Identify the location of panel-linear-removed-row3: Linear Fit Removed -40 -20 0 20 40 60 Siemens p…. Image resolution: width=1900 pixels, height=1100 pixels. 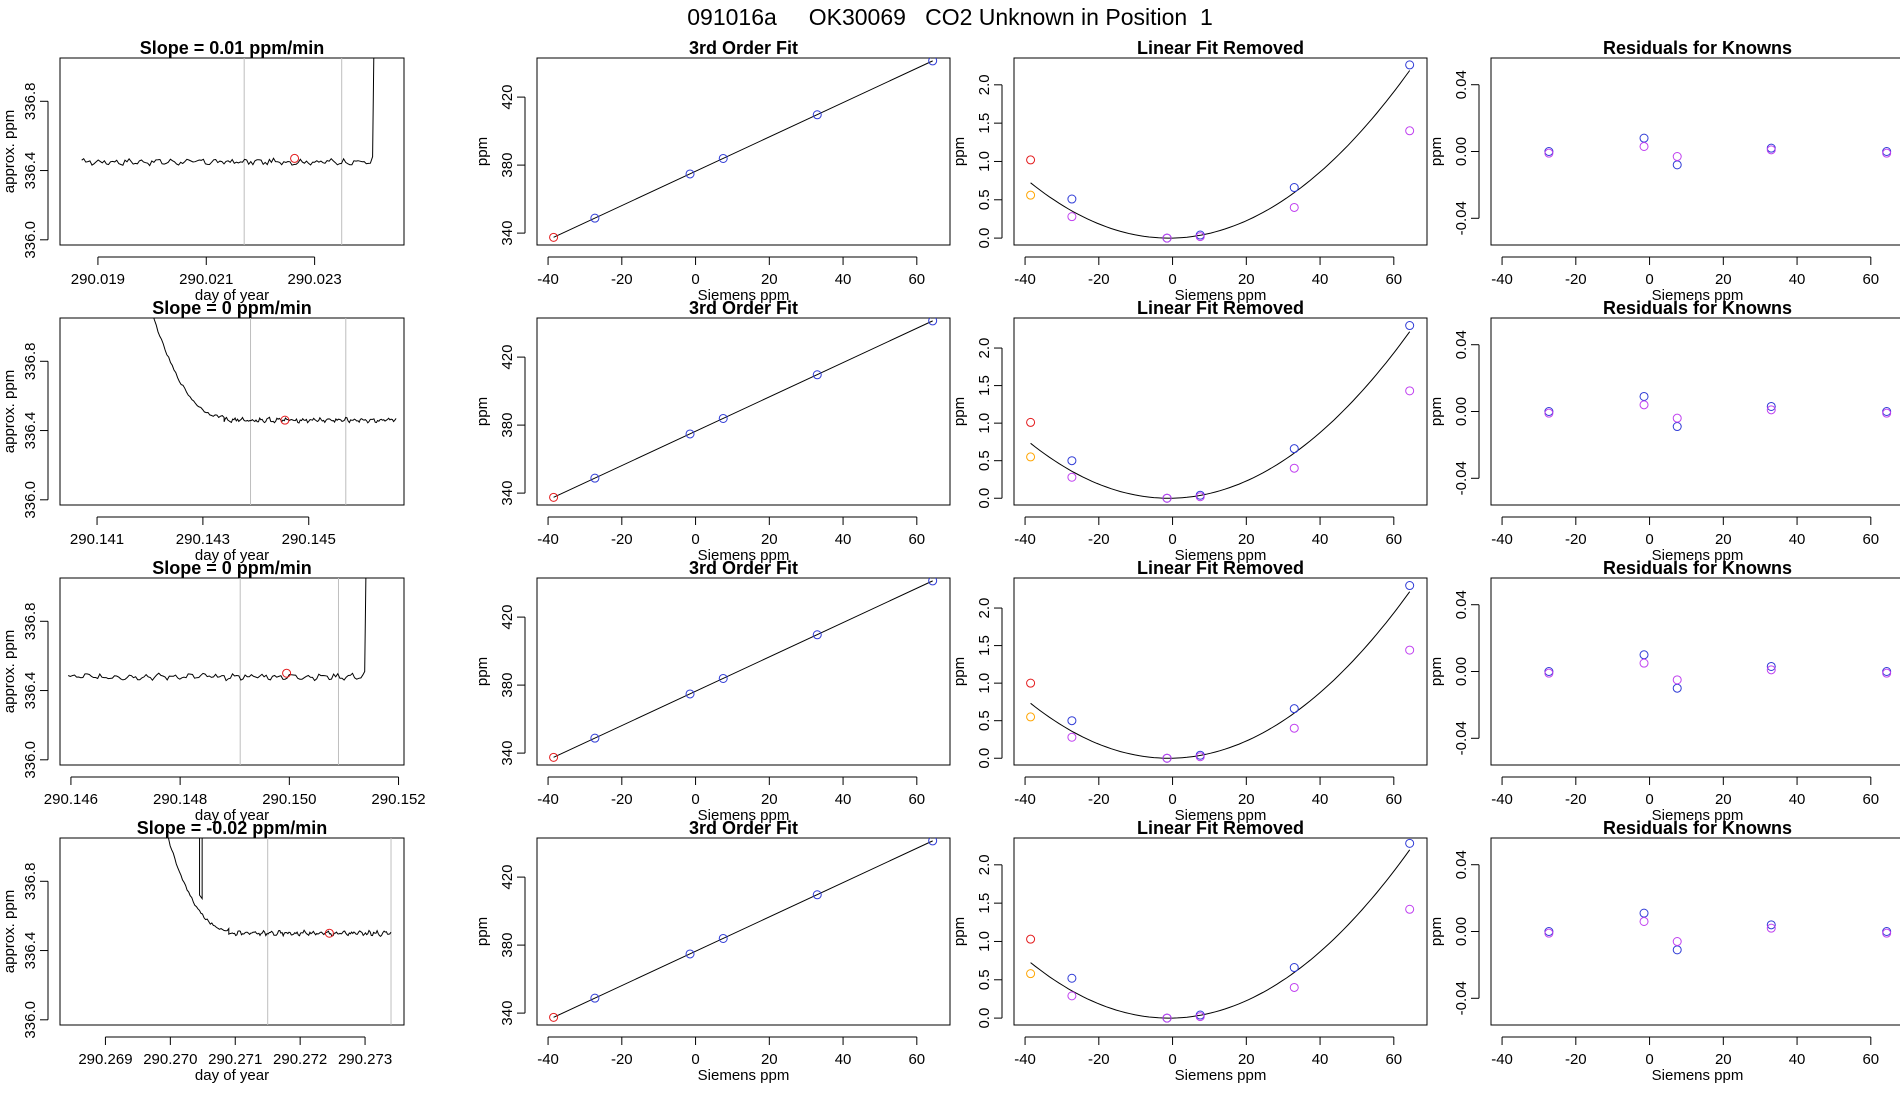
(1189, 691).